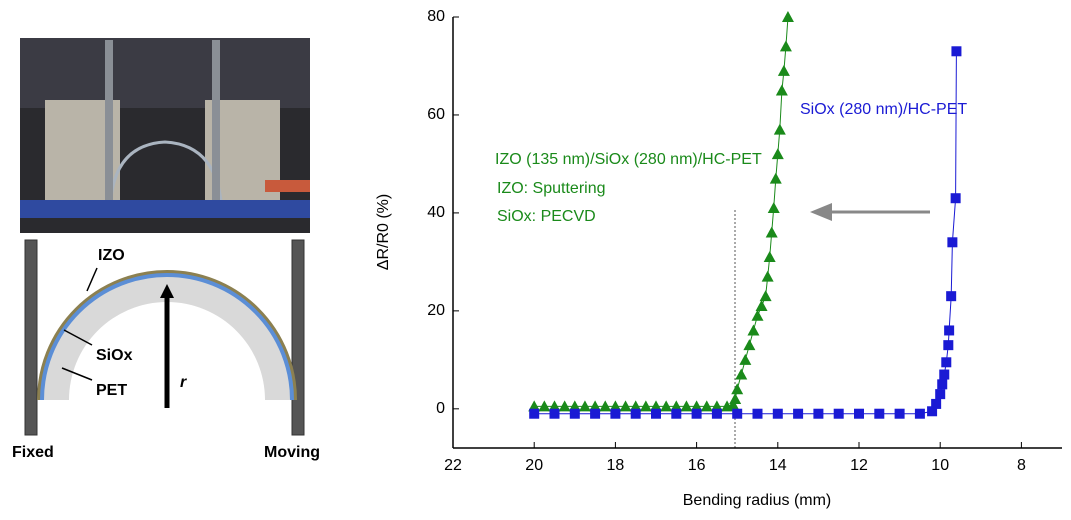  Describe the element at coordinates (436, 212) in the screenshot. I see `y-tick-label: 40` at that location.